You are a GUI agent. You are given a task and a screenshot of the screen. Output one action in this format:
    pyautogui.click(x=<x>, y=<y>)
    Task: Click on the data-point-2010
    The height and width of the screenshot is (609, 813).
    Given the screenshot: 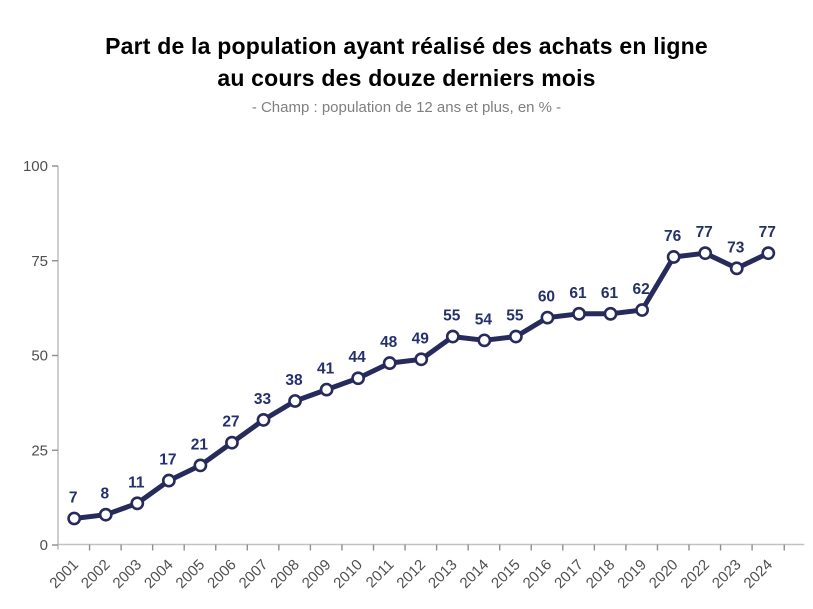 What is the action you would take?
    pyautogui.click(x=358, y=378)
    